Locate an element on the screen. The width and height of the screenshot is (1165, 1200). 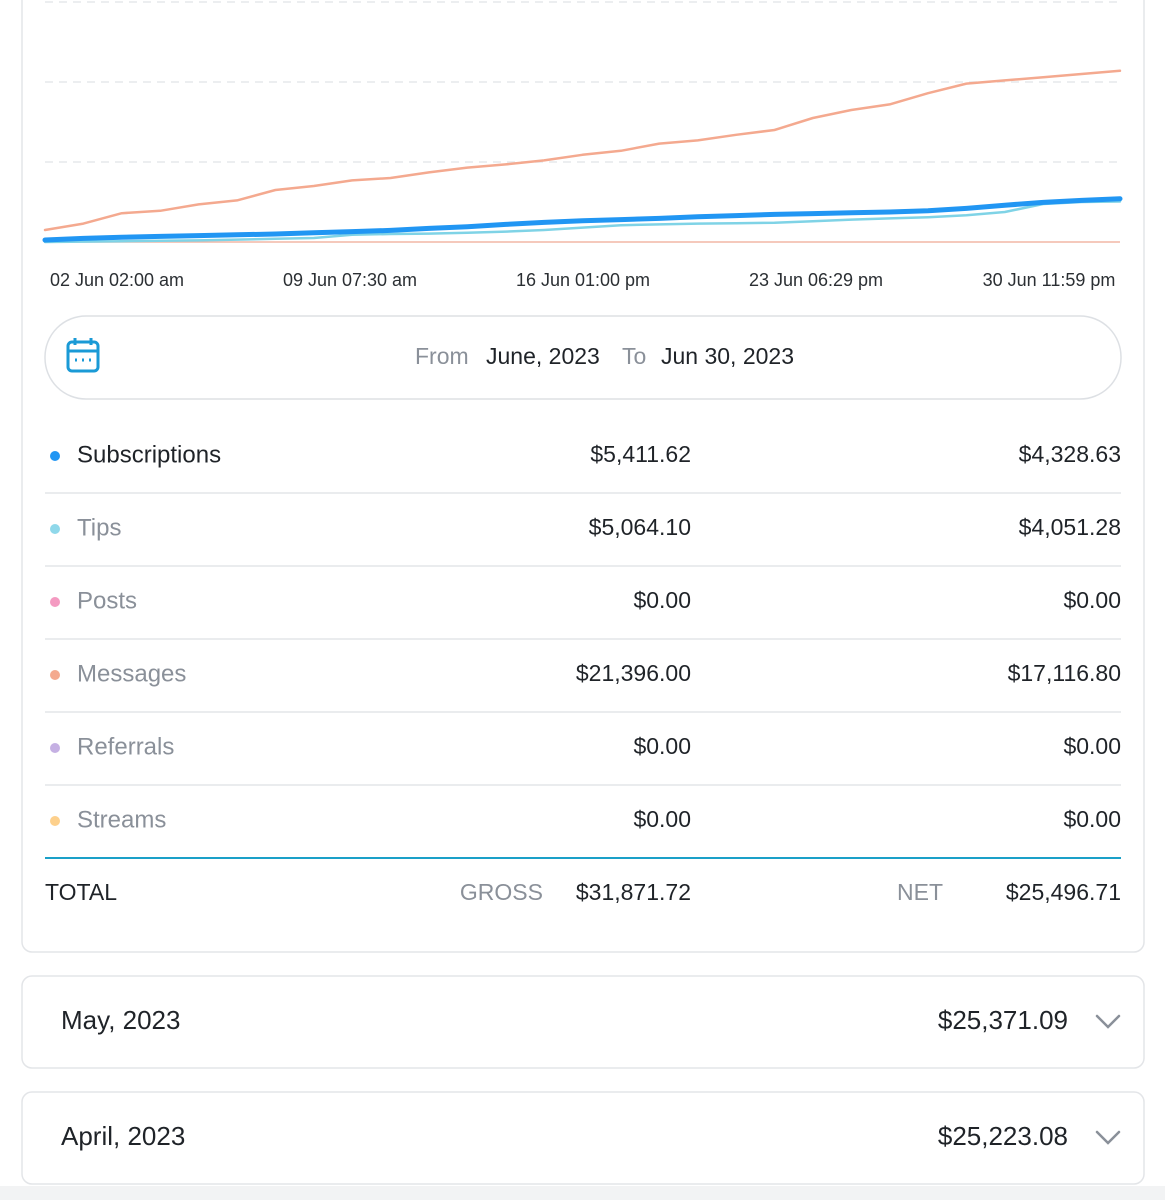
to-label: To is located at coordinates (634, 356).